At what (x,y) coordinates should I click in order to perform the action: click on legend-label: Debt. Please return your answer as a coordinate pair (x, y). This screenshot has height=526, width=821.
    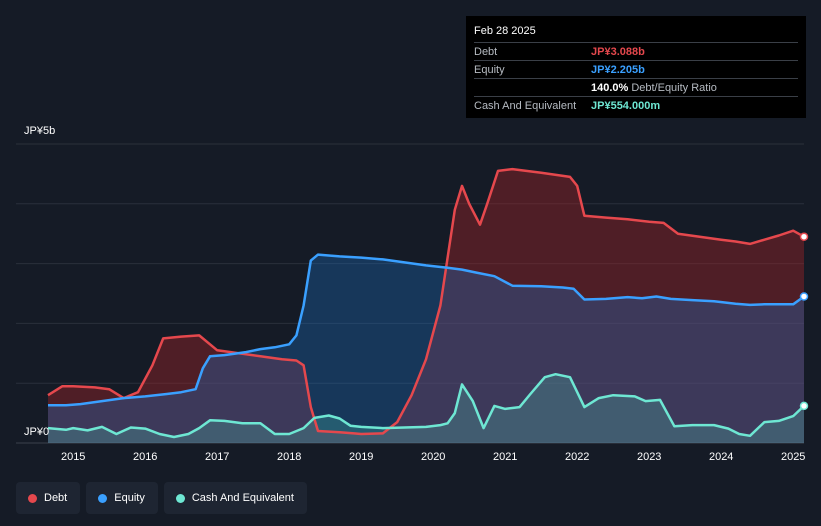
    Looking at the image, I should click on (56, 498).